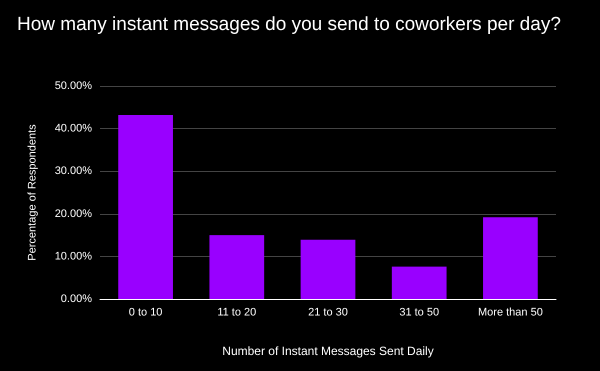 Image resolution: width=600 pixels, height=371 pixels. I want to click on y-tick-label: 30.00%, so click(73, 171).